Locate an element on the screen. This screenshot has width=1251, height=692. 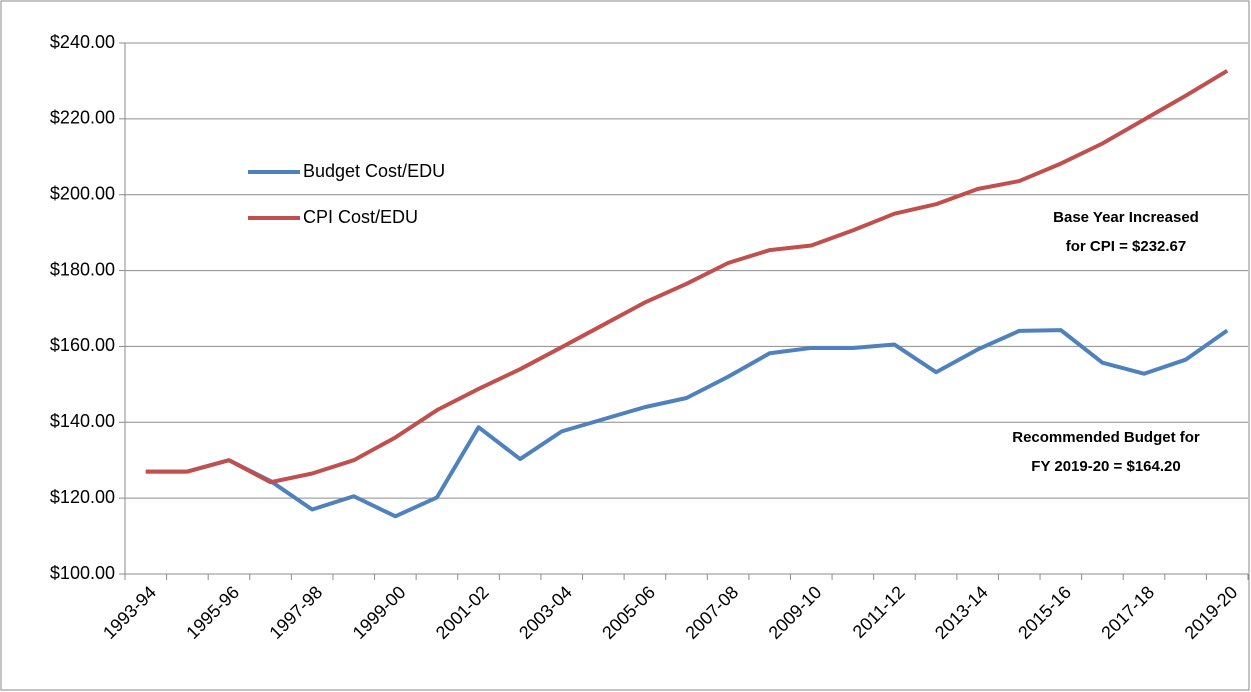
y-tick-label: $200.00 is located at coordinates (82, 193).